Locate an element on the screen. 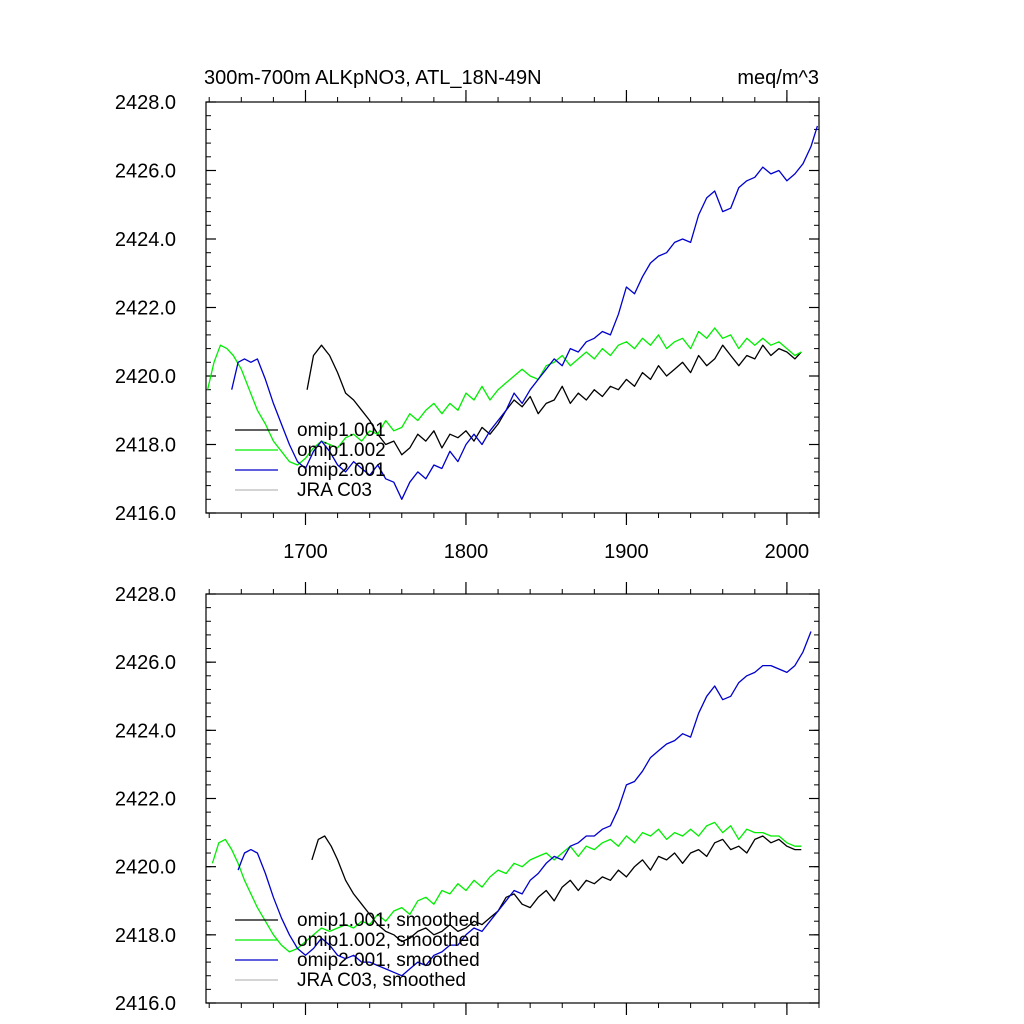  legend-label: omip2.001, smoothed is located at coordinates (388, 960).